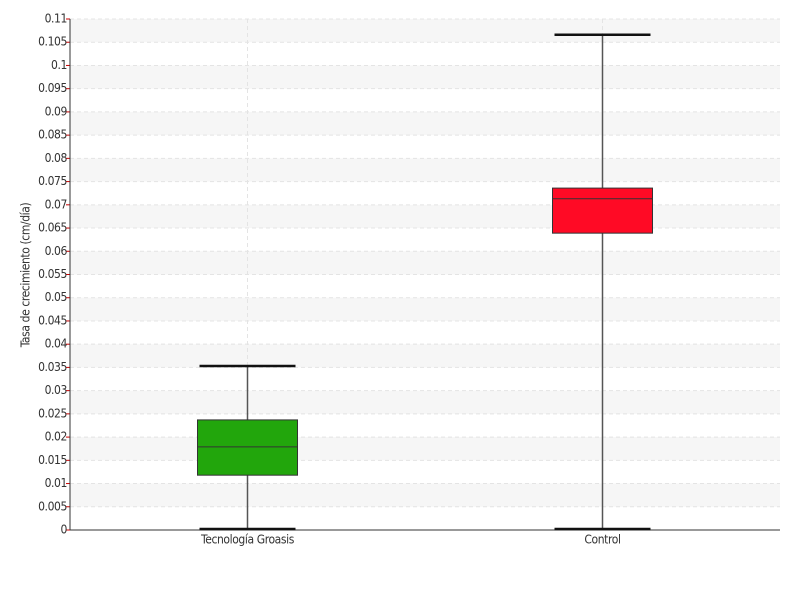 The height and width of the screenshot is (600, 800). I want to click on y-tick-label: 0.075, so click(52, 181).